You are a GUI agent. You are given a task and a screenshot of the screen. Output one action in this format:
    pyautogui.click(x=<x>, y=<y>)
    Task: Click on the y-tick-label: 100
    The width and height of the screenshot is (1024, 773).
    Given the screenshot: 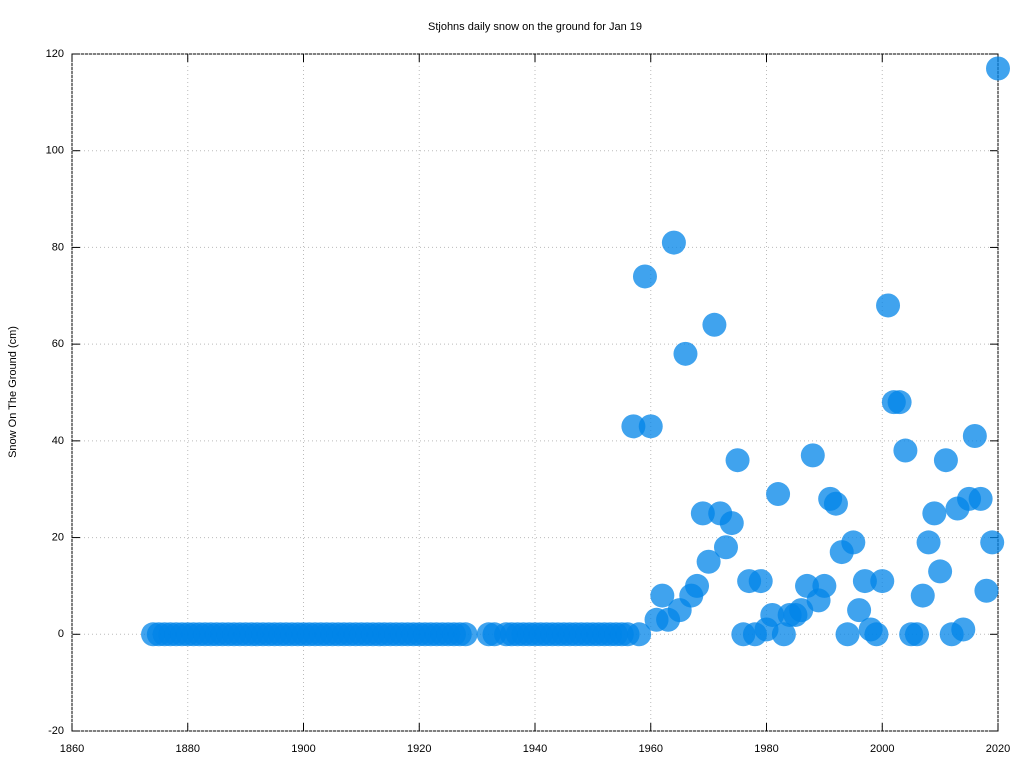 What is the action you would take?
    pyautogui.click(x=55, y=151)
    